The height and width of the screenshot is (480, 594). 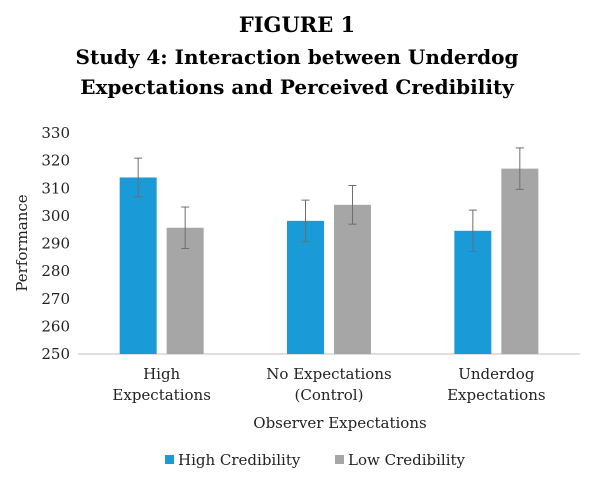 What do you see at coordinates (239, 460) in the screenshot?
I see `legend-label: High Credibility` at bounding box center [239, 460].